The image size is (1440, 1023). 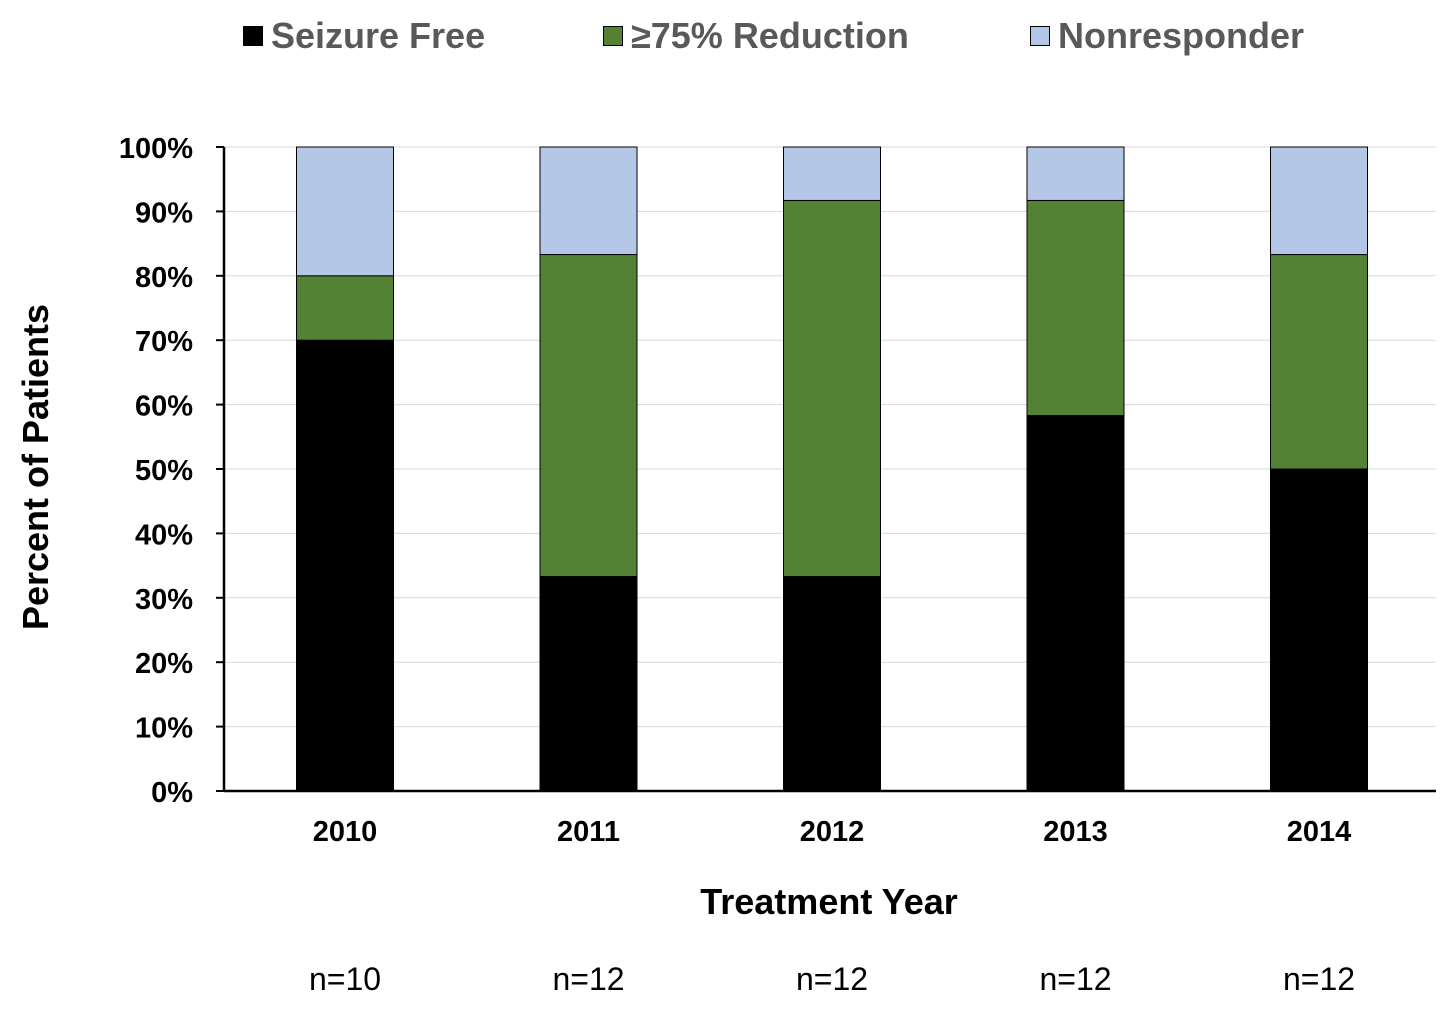 I want to click on y-tick-label: 30%, so click(x=164, y=600).